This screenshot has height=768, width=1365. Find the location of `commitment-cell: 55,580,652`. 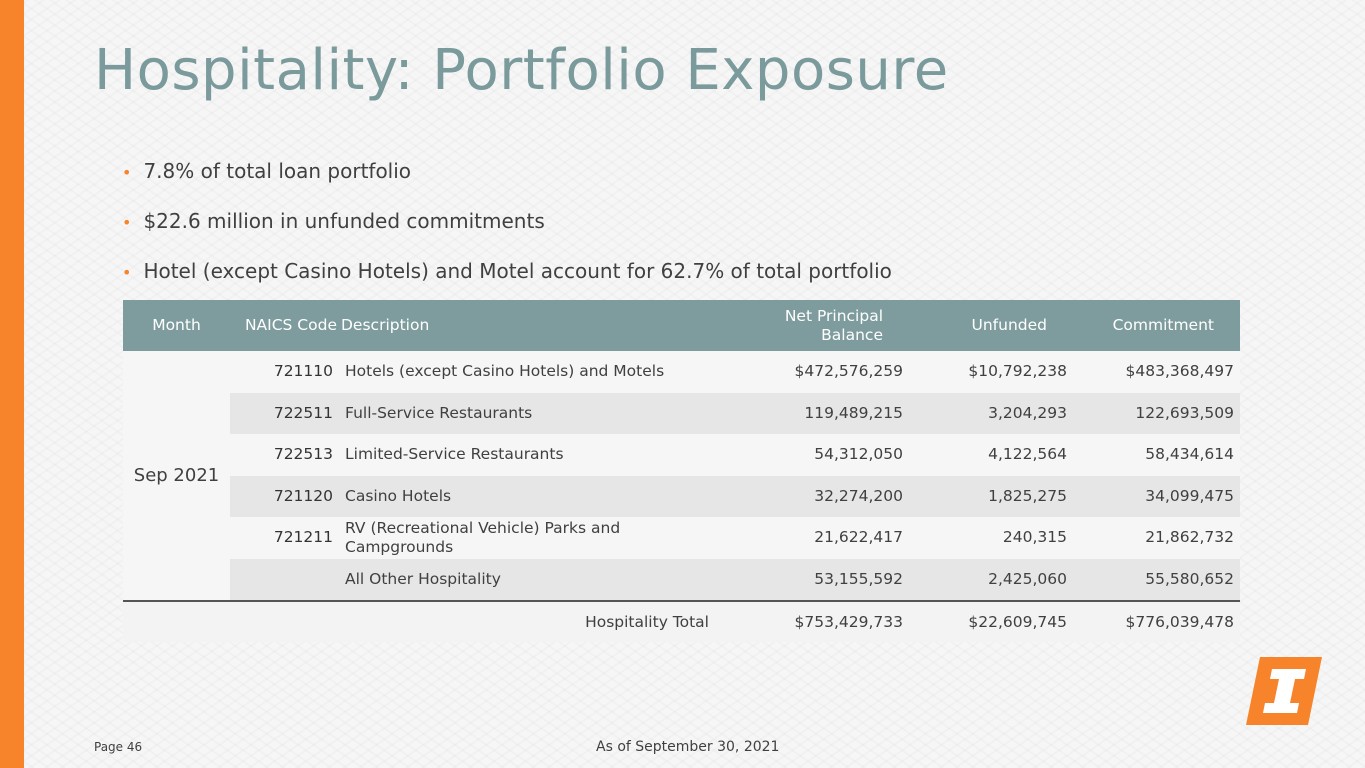

commitment-cell: 55,580,652 is located at coordinates (1156, 579).